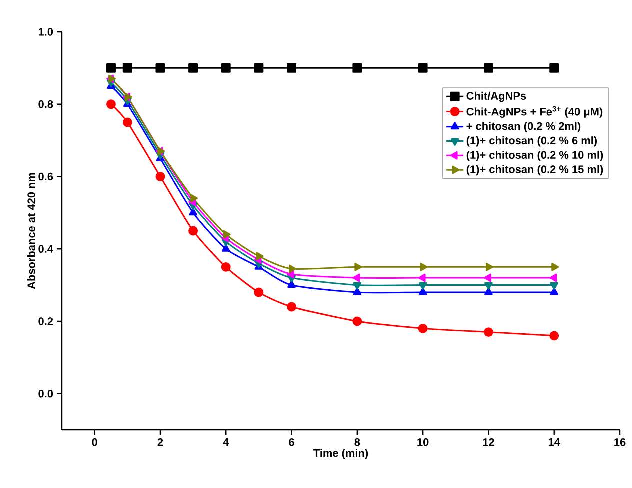 This screenshot has width=632, height=488. Describe the element at coordinates (46, 394) in the screenshot. I see `y-tick-label: 0.0` at that location.